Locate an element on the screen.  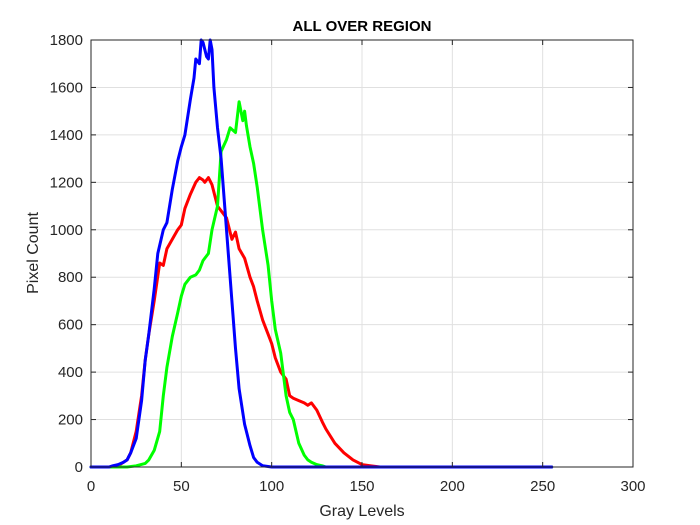
y-tick-label: 1600 is located at coordinates (66, 87).